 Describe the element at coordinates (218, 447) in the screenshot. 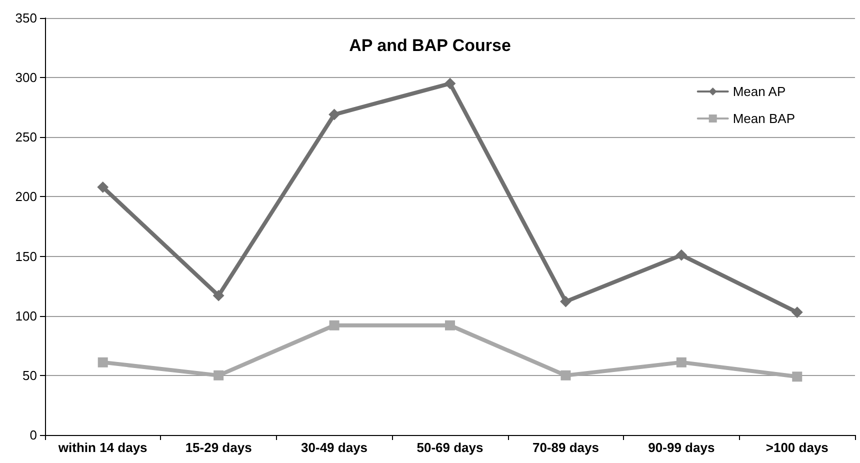

I see `x-tick-label: 15-29 days` at that location.